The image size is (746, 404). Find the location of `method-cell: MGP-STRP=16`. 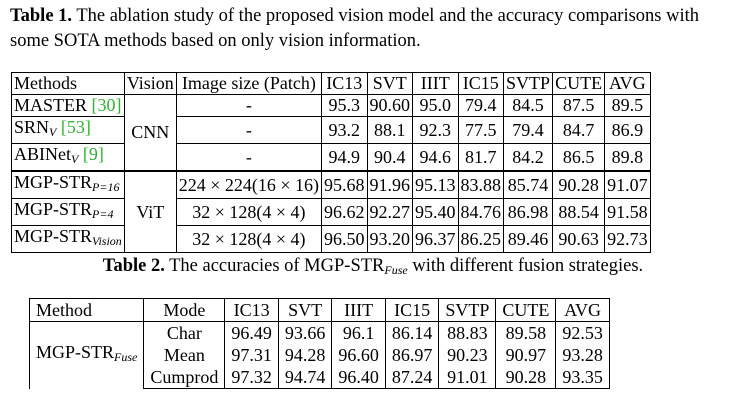

method-cell: MGP-STRP=16 is located at coordinates (68, 184).